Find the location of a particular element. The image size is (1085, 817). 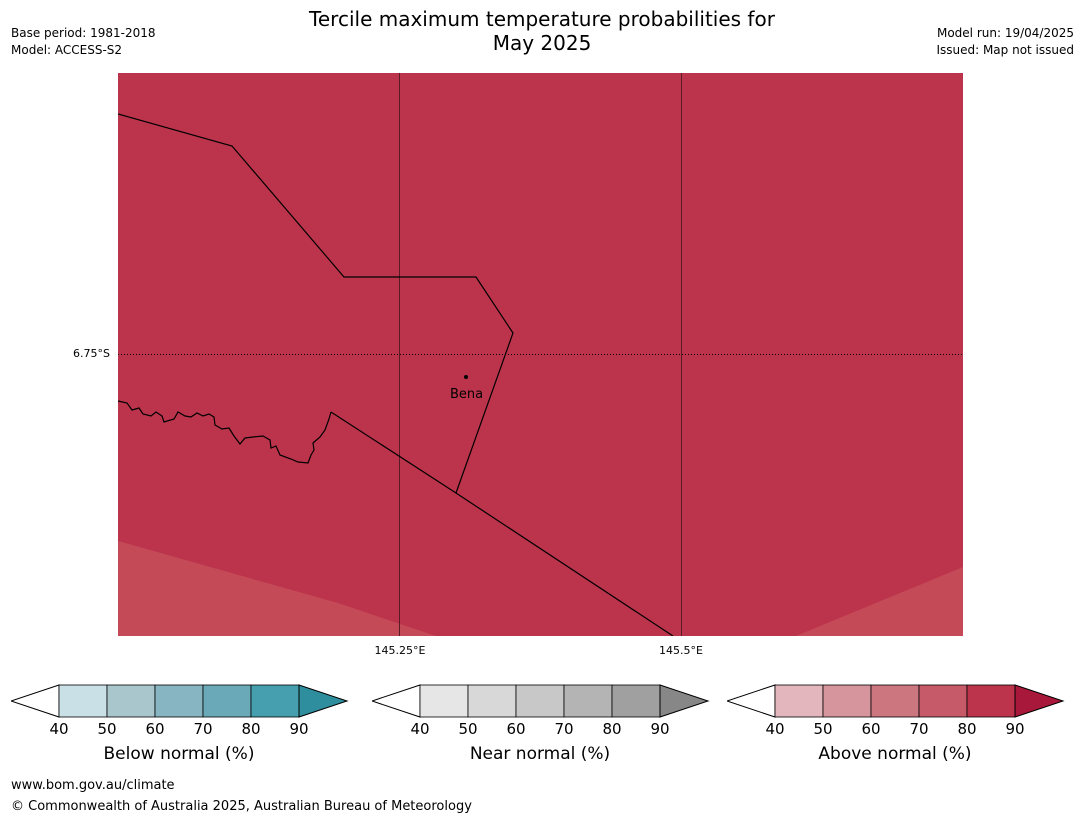

latitude-label: 6.75°S is located at coordinates (91, 353).